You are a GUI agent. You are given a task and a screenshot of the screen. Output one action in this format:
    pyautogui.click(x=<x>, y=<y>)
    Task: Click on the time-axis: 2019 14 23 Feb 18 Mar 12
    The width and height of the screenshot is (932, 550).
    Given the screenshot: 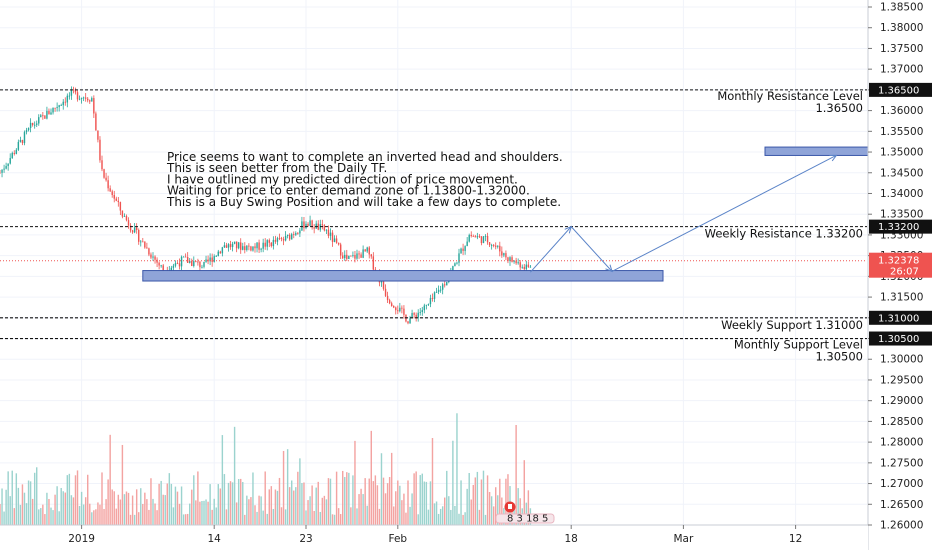 What is the action you would take?
    pyautogui.click(x=434, y=537)
    